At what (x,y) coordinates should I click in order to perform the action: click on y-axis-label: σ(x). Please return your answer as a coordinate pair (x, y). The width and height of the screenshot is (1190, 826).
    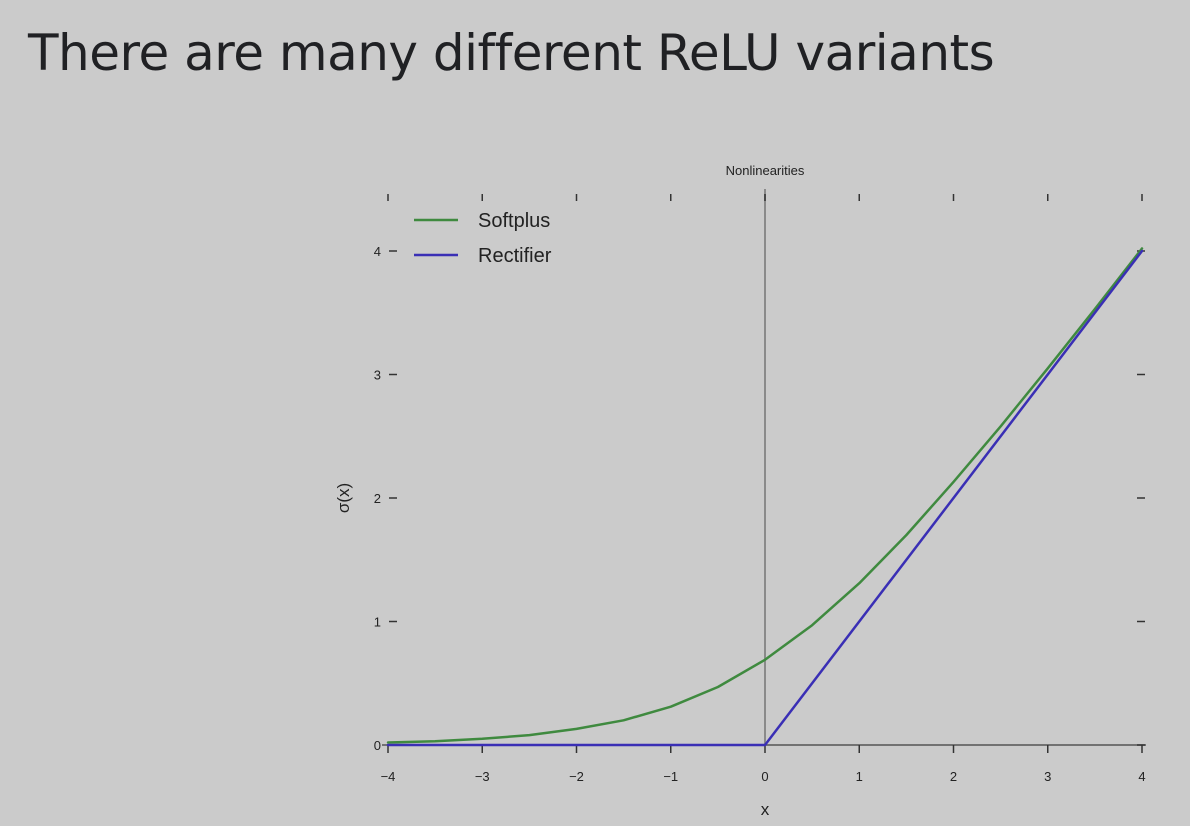
    Looking at the image, I should click on (343, 498).